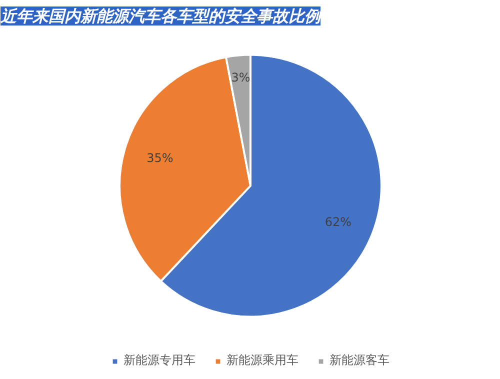 This screenshot has width=500, height=379. What do you see at coordinates (338, 222) in the screenshot?
I see `data-label: 62%` at bounding box center [338, 222].